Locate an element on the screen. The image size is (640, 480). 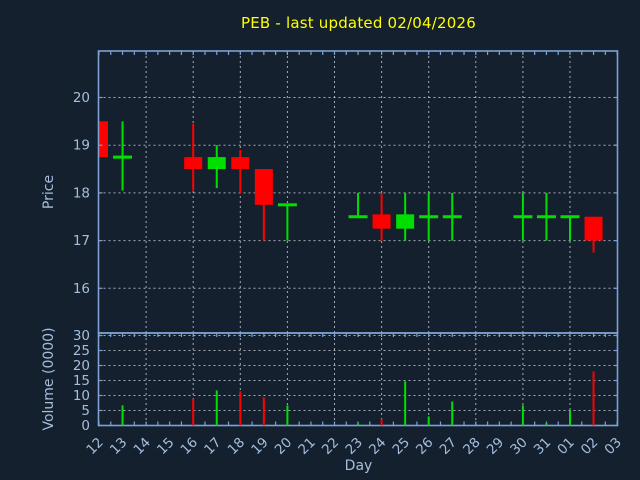
price-tick-label-20: 20 is located at coordinates (81, 98).